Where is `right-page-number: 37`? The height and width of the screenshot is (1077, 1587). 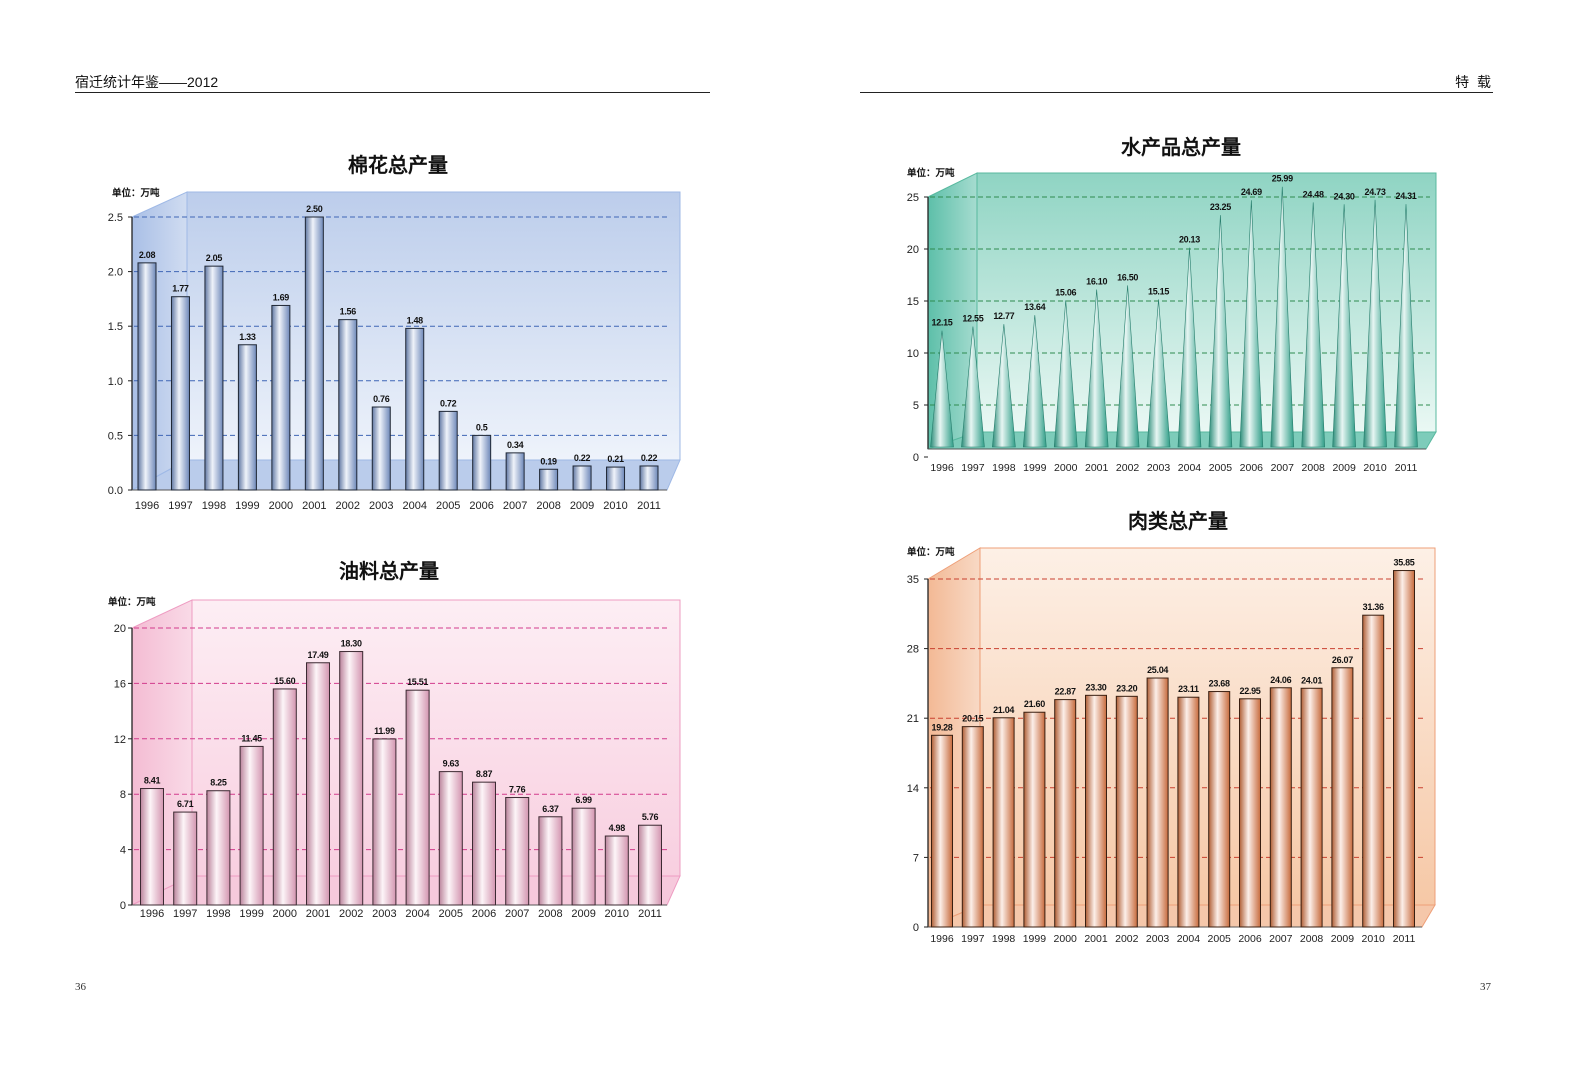
right-page-number: 37 is located at coordinates (1485, 987).